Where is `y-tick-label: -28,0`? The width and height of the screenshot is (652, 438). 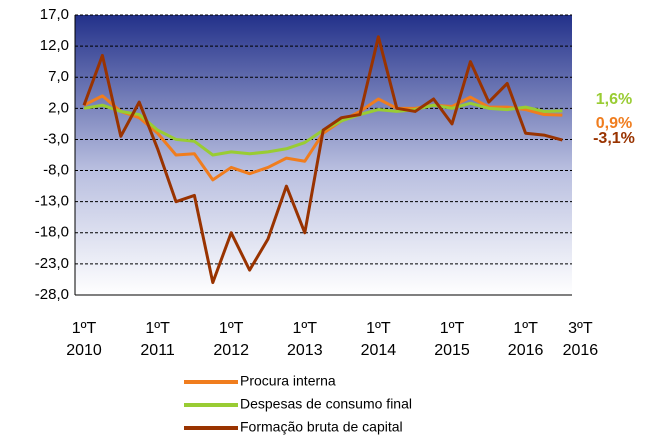 y-tick-label: -28,0 is located at coordinates (52, 294).